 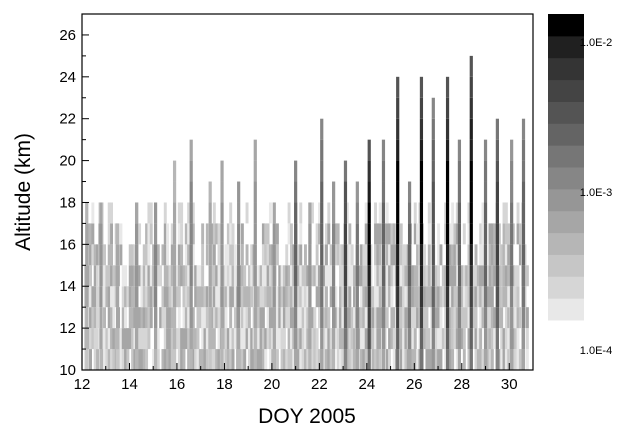 What do you see at coordinates (596, 193) in the screenshot?
I see `colorbar-label-1e-3: 1.0E-3` at bounding box center [596, 193].